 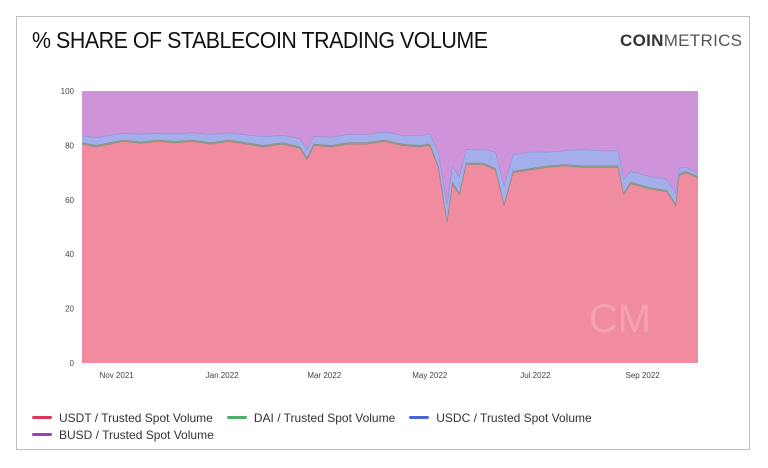 What do you see at coordinates (69, 200) in the screenshot?
I see `y-tick-label: 60` at bounding box center [69, 200].